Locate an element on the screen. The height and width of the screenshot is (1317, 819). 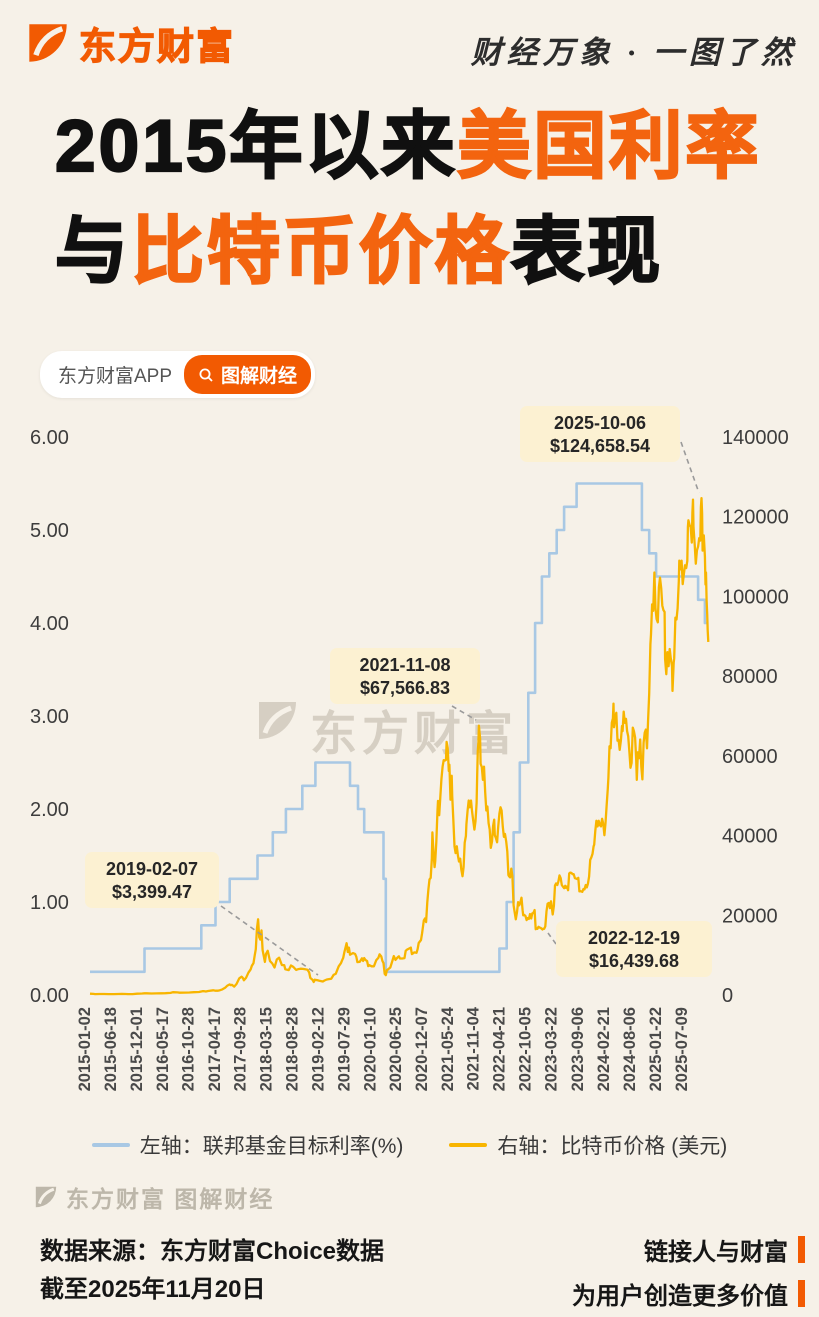
x-axis-tick: 2016-05-17 is located at coordinates (163, 1049).